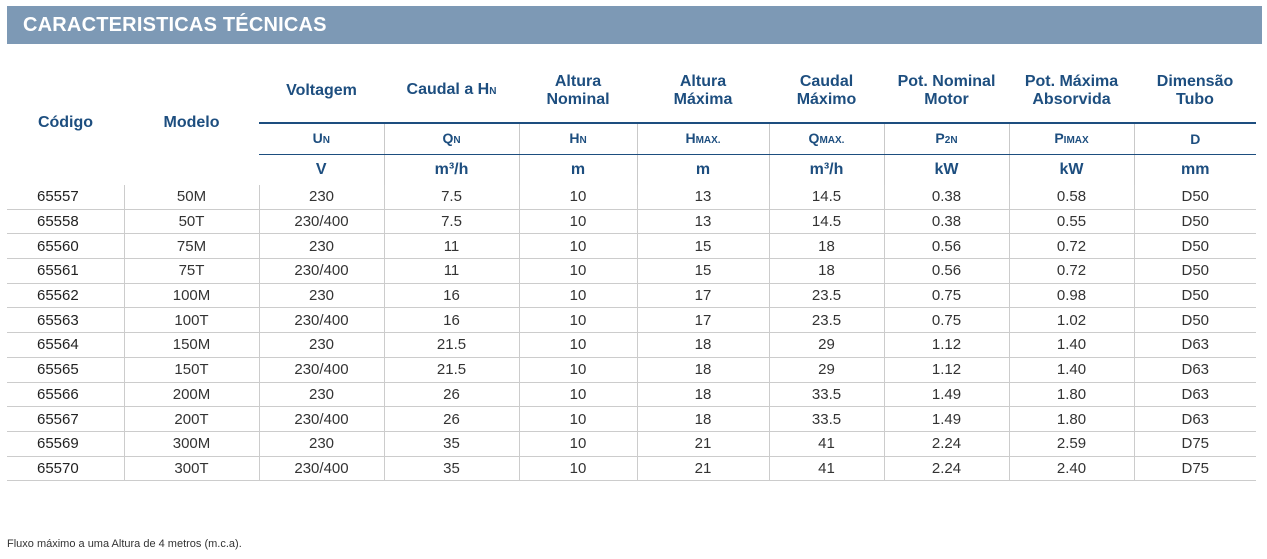  What do you see at coordinates (1071, 419) in the screenshot?
I see `cell-pot-max: 1.80` at bounding box center [1071, 419].